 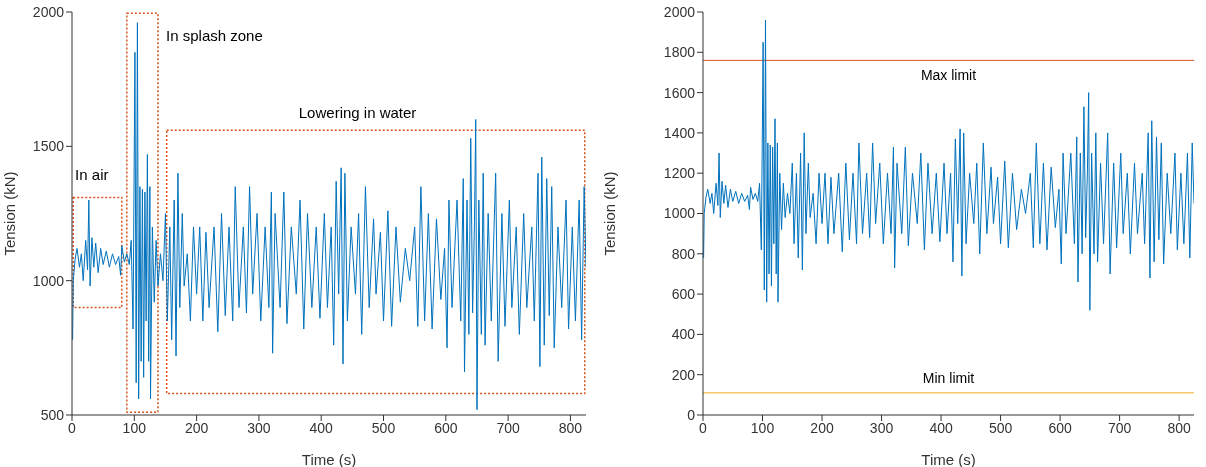 I want to click on annotation: In splash zone, so click(x=214, y=36).